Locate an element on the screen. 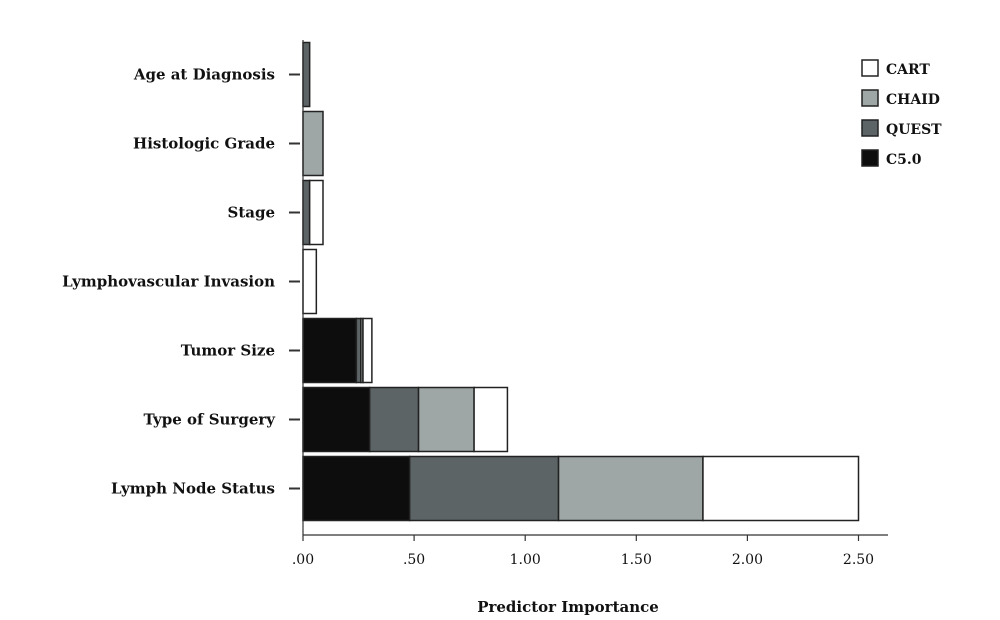 Image resolution: width=1000 pixels, height=620 pixels. y-tick-label: Stage is located at coordinates (251, 213).